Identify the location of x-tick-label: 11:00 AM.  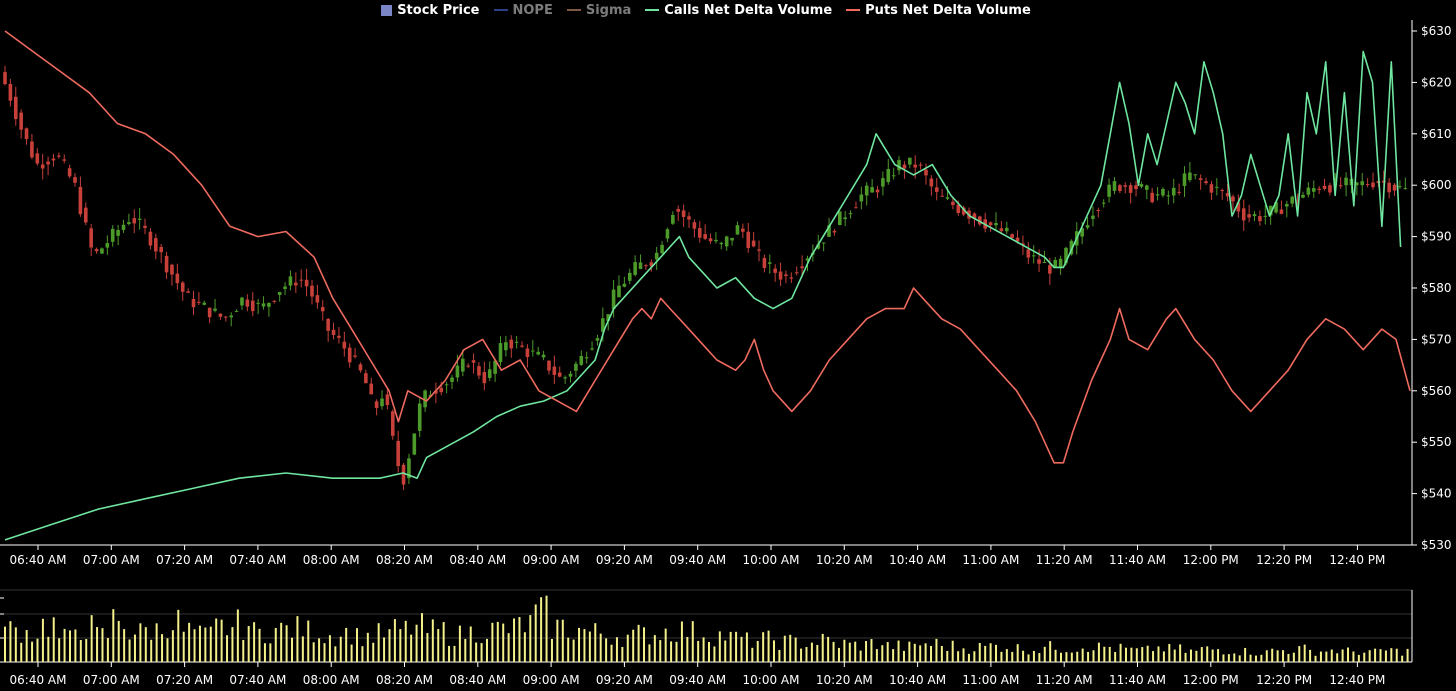
(990, 560).